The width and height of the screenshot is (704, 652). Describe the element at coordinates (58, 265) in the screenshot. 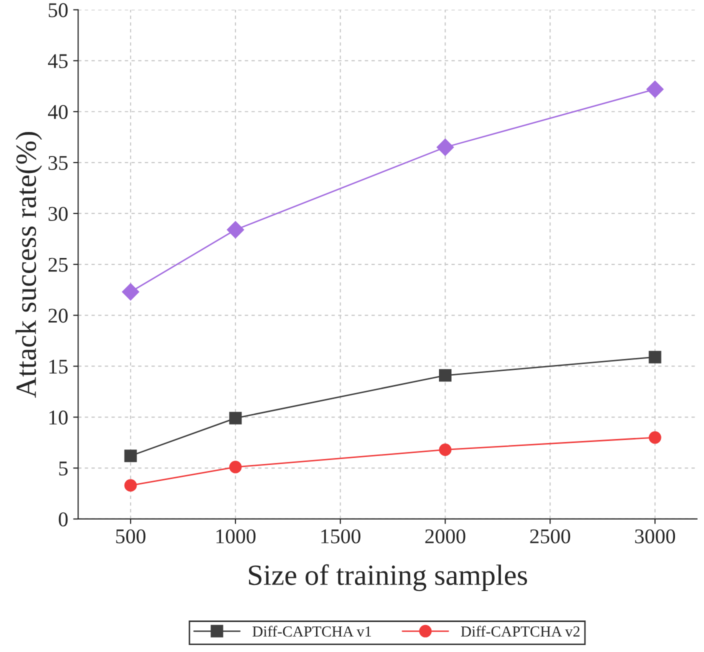

I see `y-tick-label: 25` at that location.